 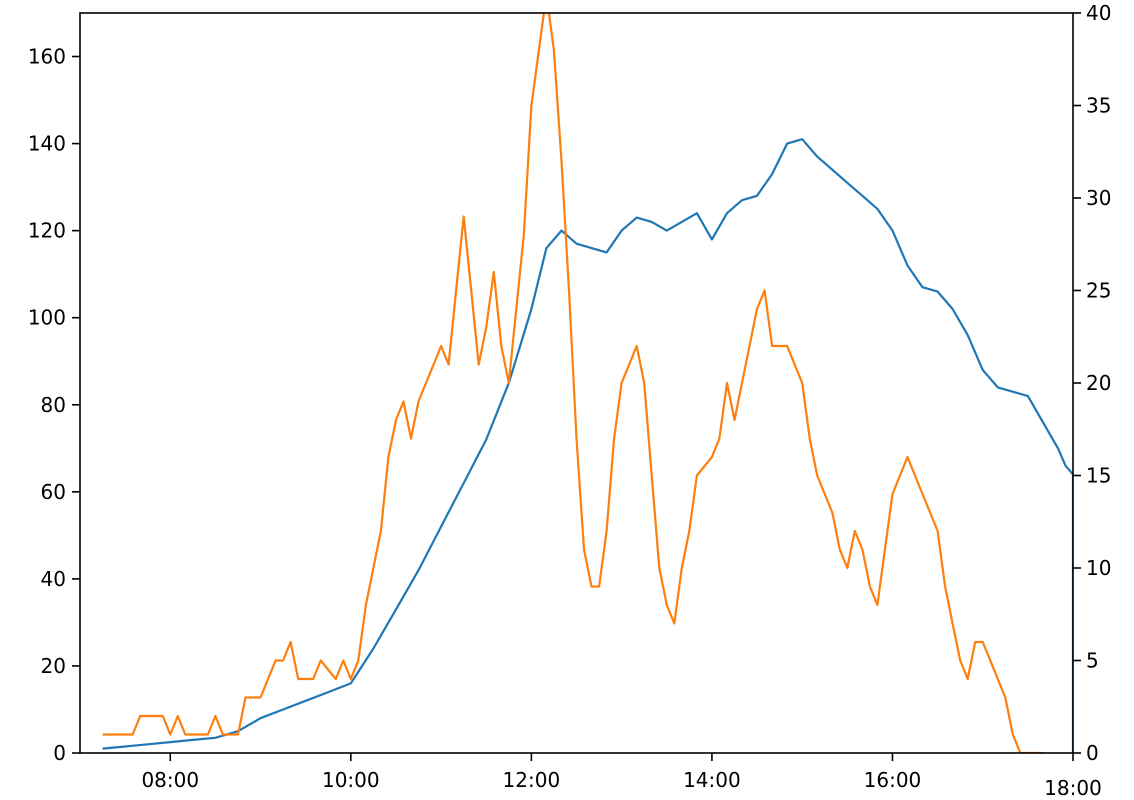 What do you see at coordinates (1073, 788) in the screenshot?
I see `x-tick-label: 18:00` at bounding box center [1073, 788].